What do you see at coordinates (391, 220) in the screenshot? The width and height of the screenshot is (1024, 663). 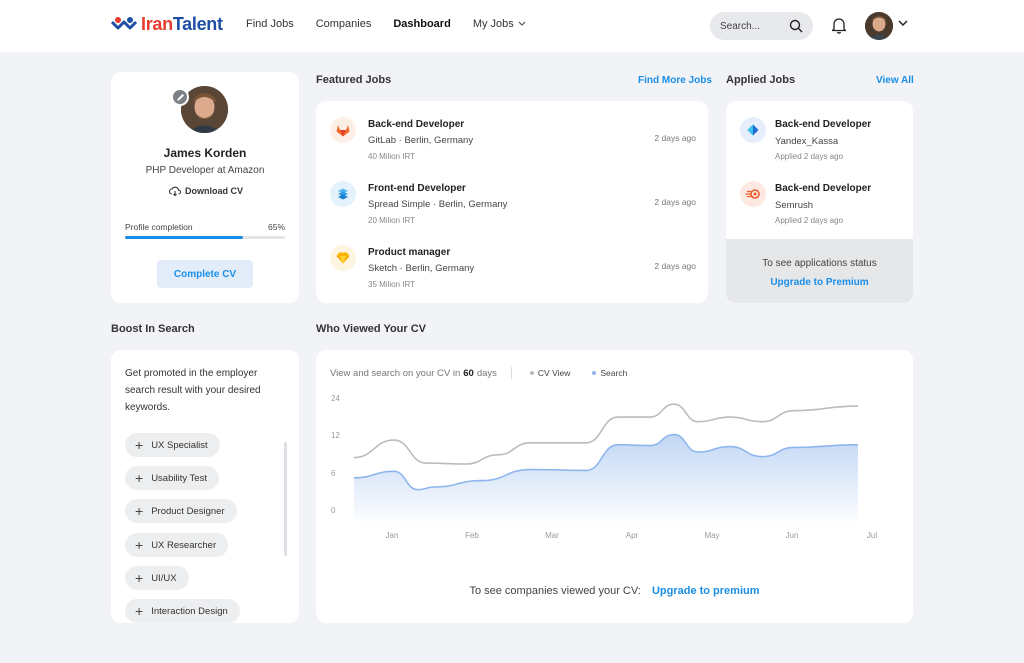 I see `job-salary: 20 Milion IRT` at bounding box center [391, 220].